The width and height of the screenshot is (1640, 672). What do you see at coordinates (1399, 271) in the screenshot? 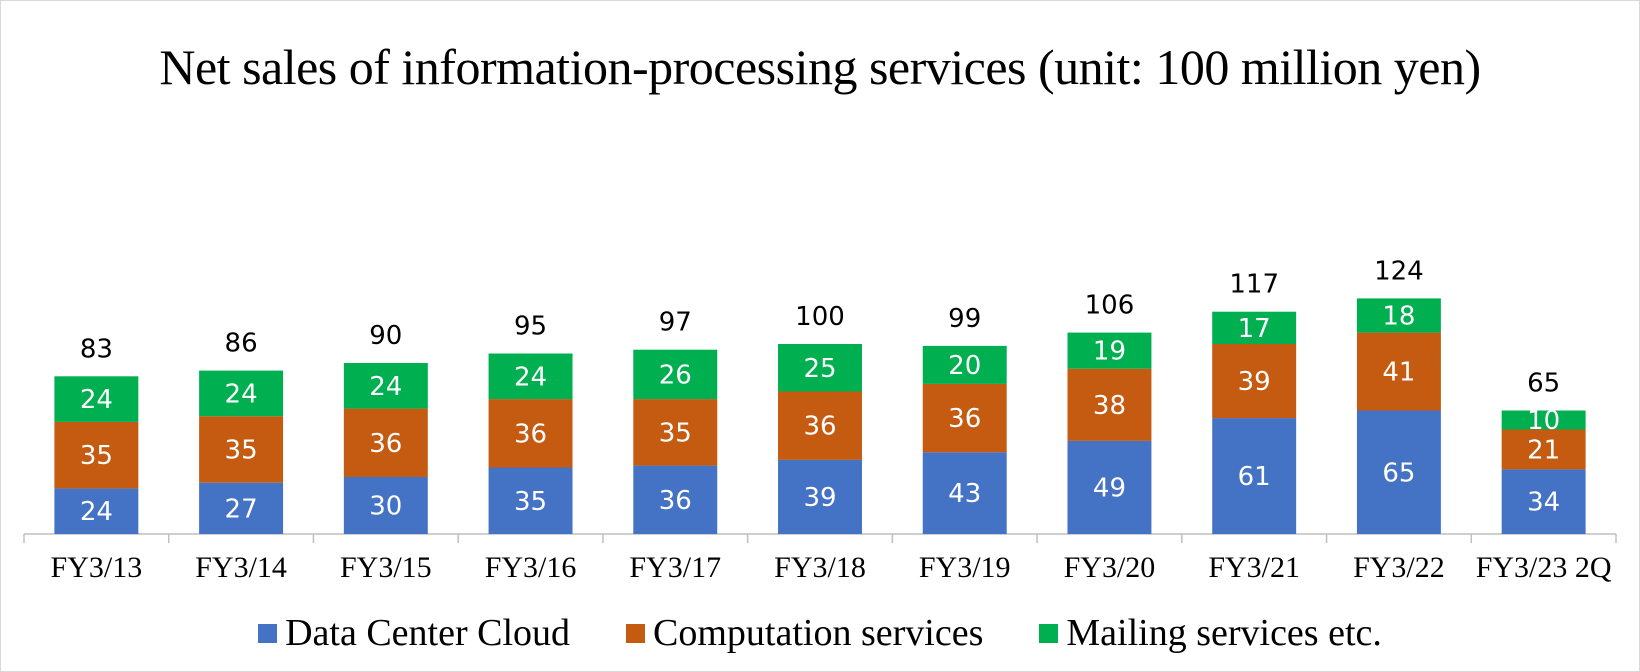
I see `total-label: 124` at bounding box center [1399, 271].